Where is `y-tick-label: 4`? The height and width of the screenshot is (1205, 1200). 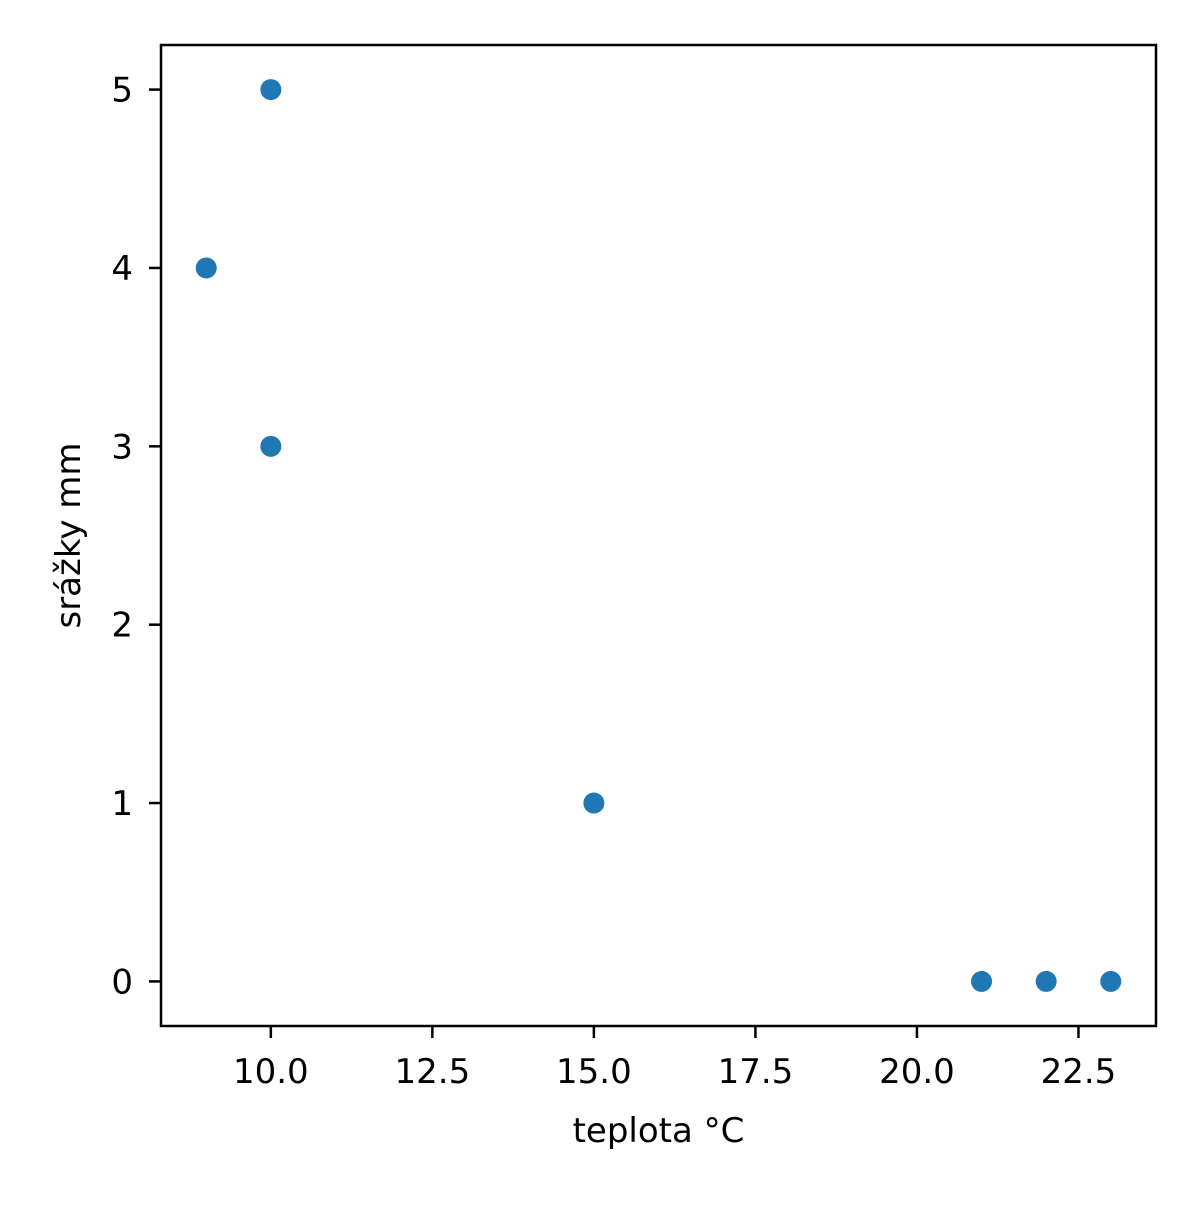 y-tick-label: 4 is located at coordinates (122, 269).